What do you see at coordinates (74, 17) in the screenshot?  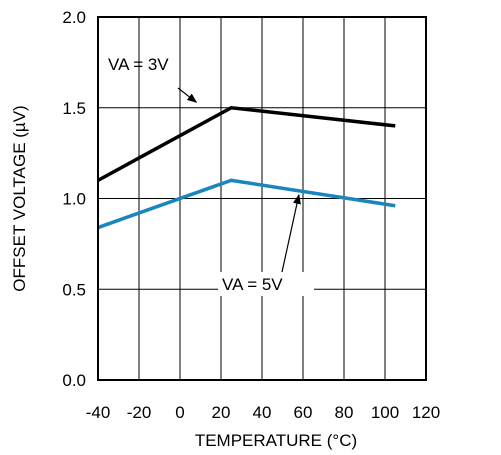 I see `y-tick-label: 2.0` at bounding box center [74, 17].